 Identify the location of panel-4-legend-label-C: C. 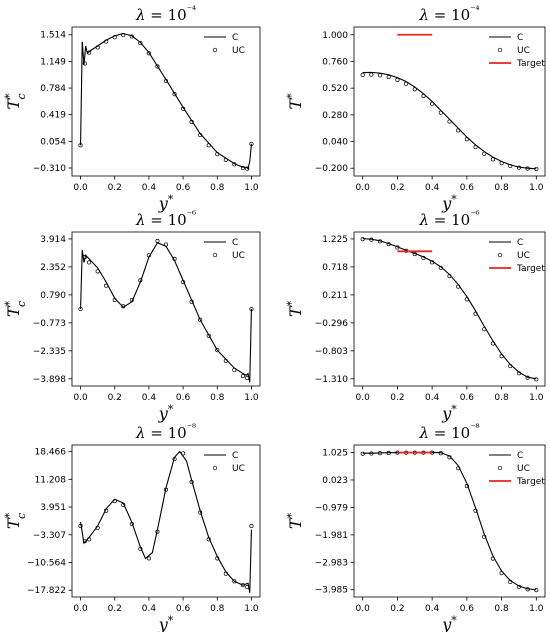
(520, 243).